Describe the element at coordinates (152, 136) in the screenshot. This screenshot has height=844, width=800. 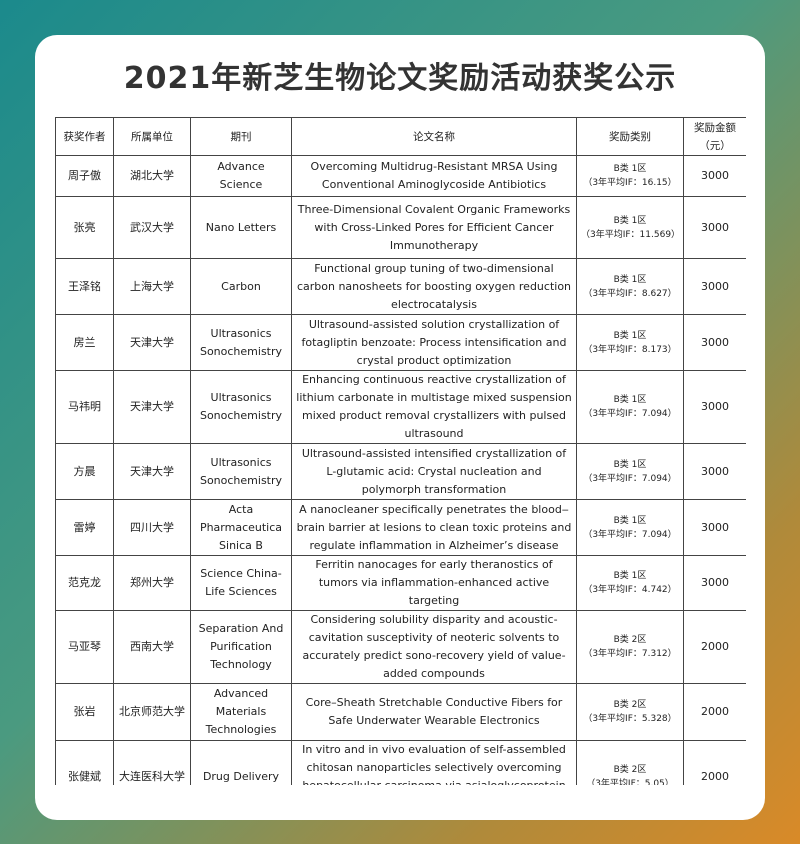
I see `column-header: 所属单位` at that location.